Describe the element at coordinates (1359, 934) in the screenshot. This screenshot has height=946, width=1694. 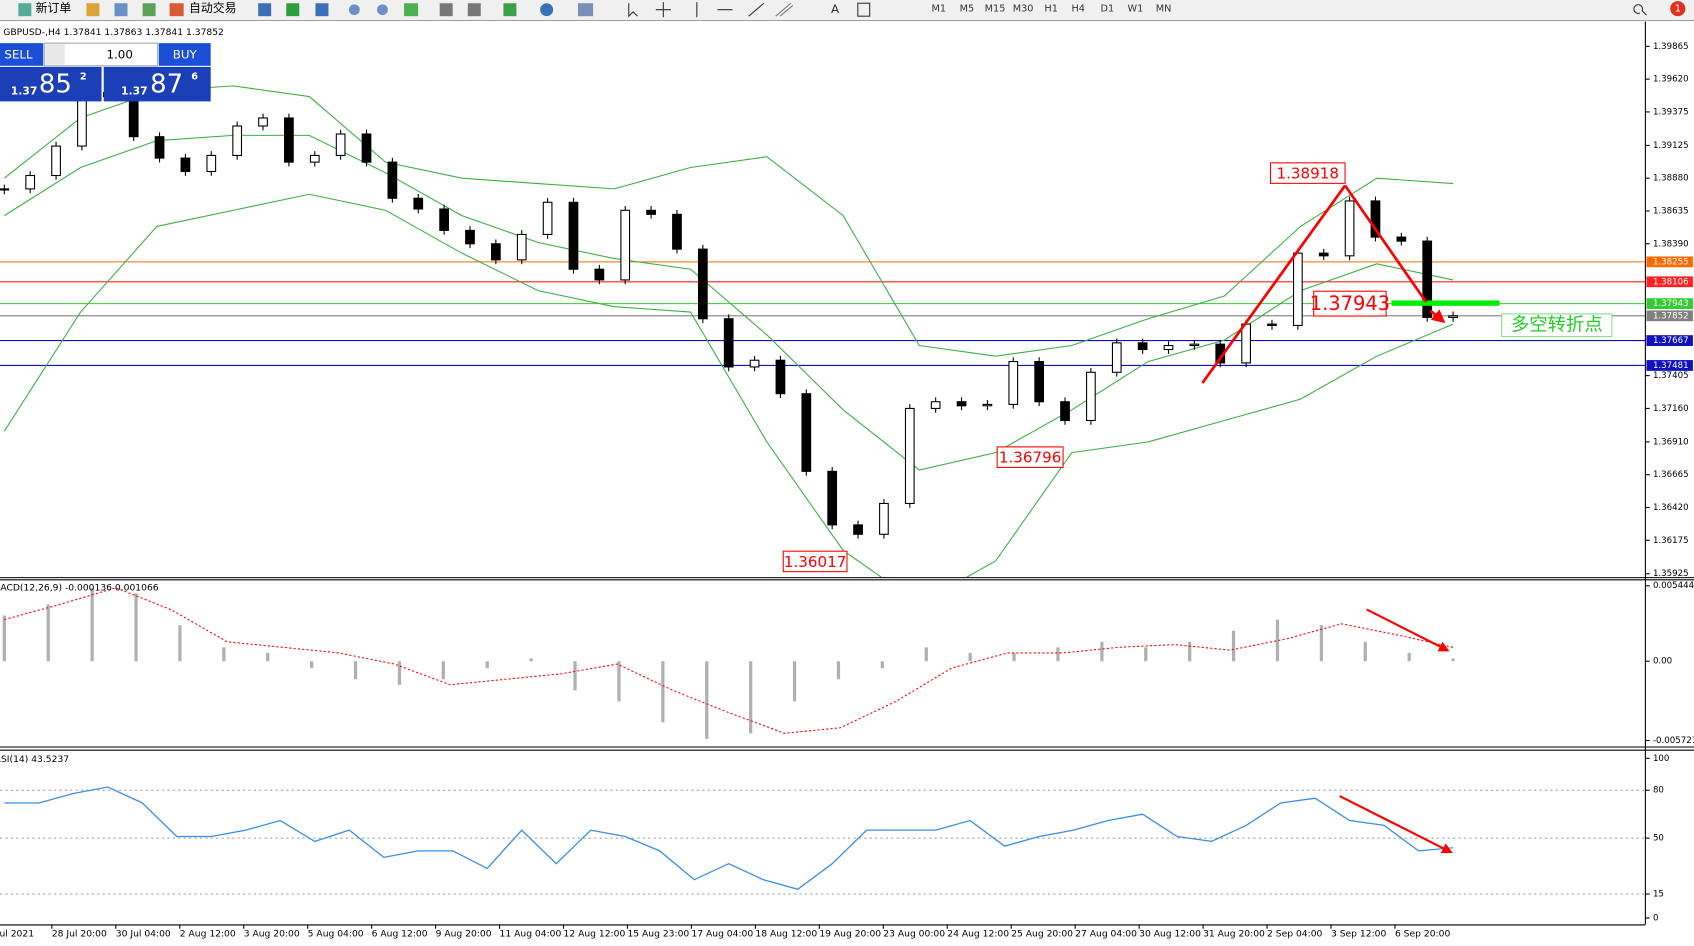
I see `x-tick-label: 3 Sep 12:00` at that location.